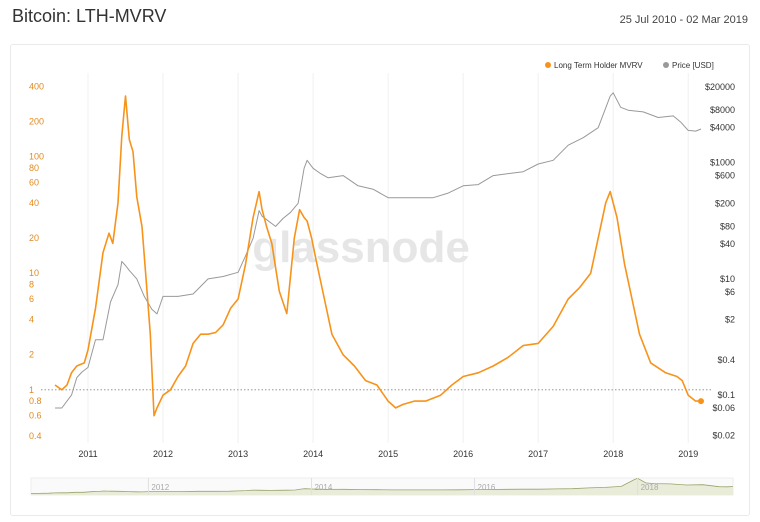 The height and width of the screenshot is (522, 760). I want to click on x-axis-tick-label: 2011, so click(87, 454).